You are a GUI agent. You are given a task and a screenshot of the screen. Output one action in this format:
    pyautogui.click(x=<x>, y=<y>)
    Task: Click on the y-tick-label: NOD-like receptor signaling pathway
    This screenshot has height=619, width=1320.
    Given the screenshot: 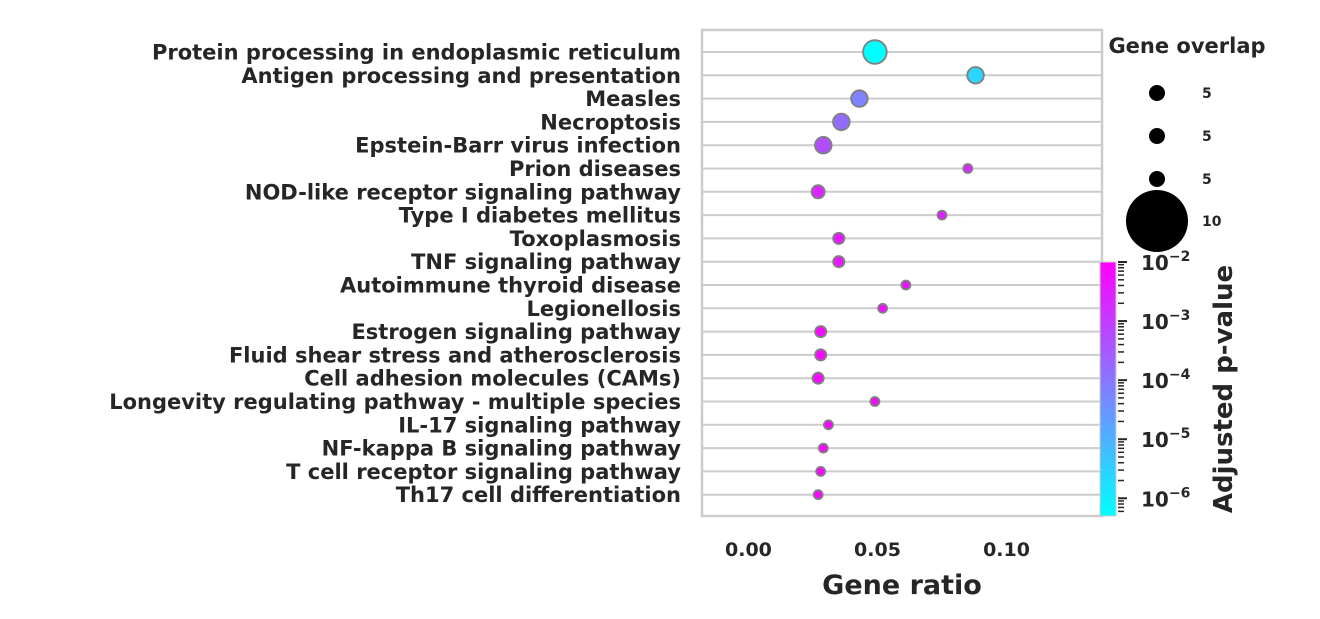 What is the action you would take?
    pyautogui.click(x=463, y=192)
    